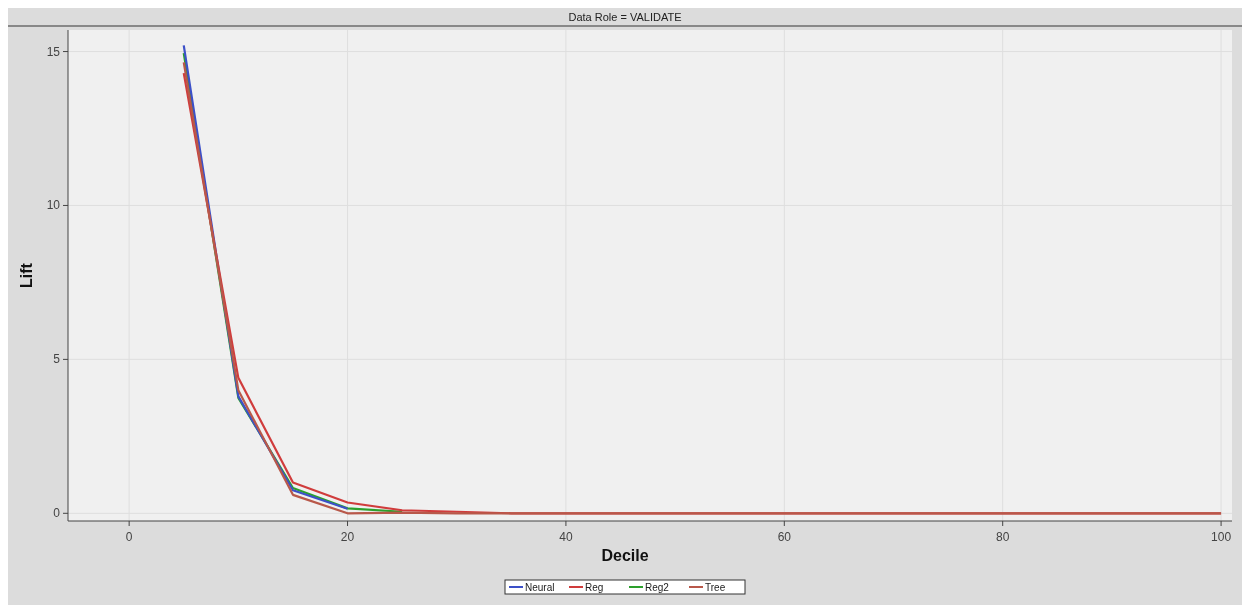 The height and width of the screenshot is (613, 1250). Describe the element at coordinates (594, 587) in the screenshot. I see `legend-label: Reg` at that location.